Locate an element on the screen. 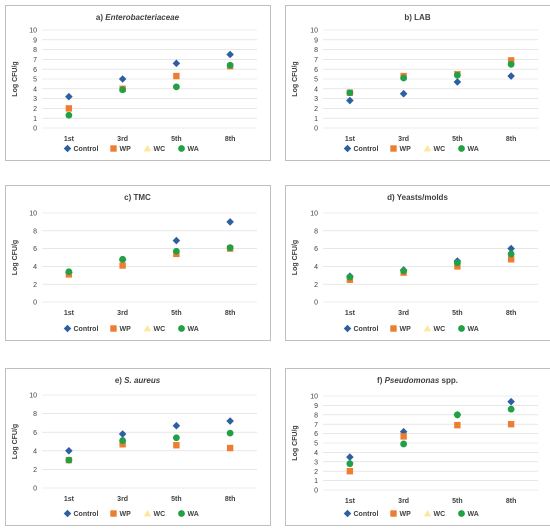 Image resolution: width=550 pixels, height=530 pixels. chart-title: b) LAB is located at coordinates (417, 17).